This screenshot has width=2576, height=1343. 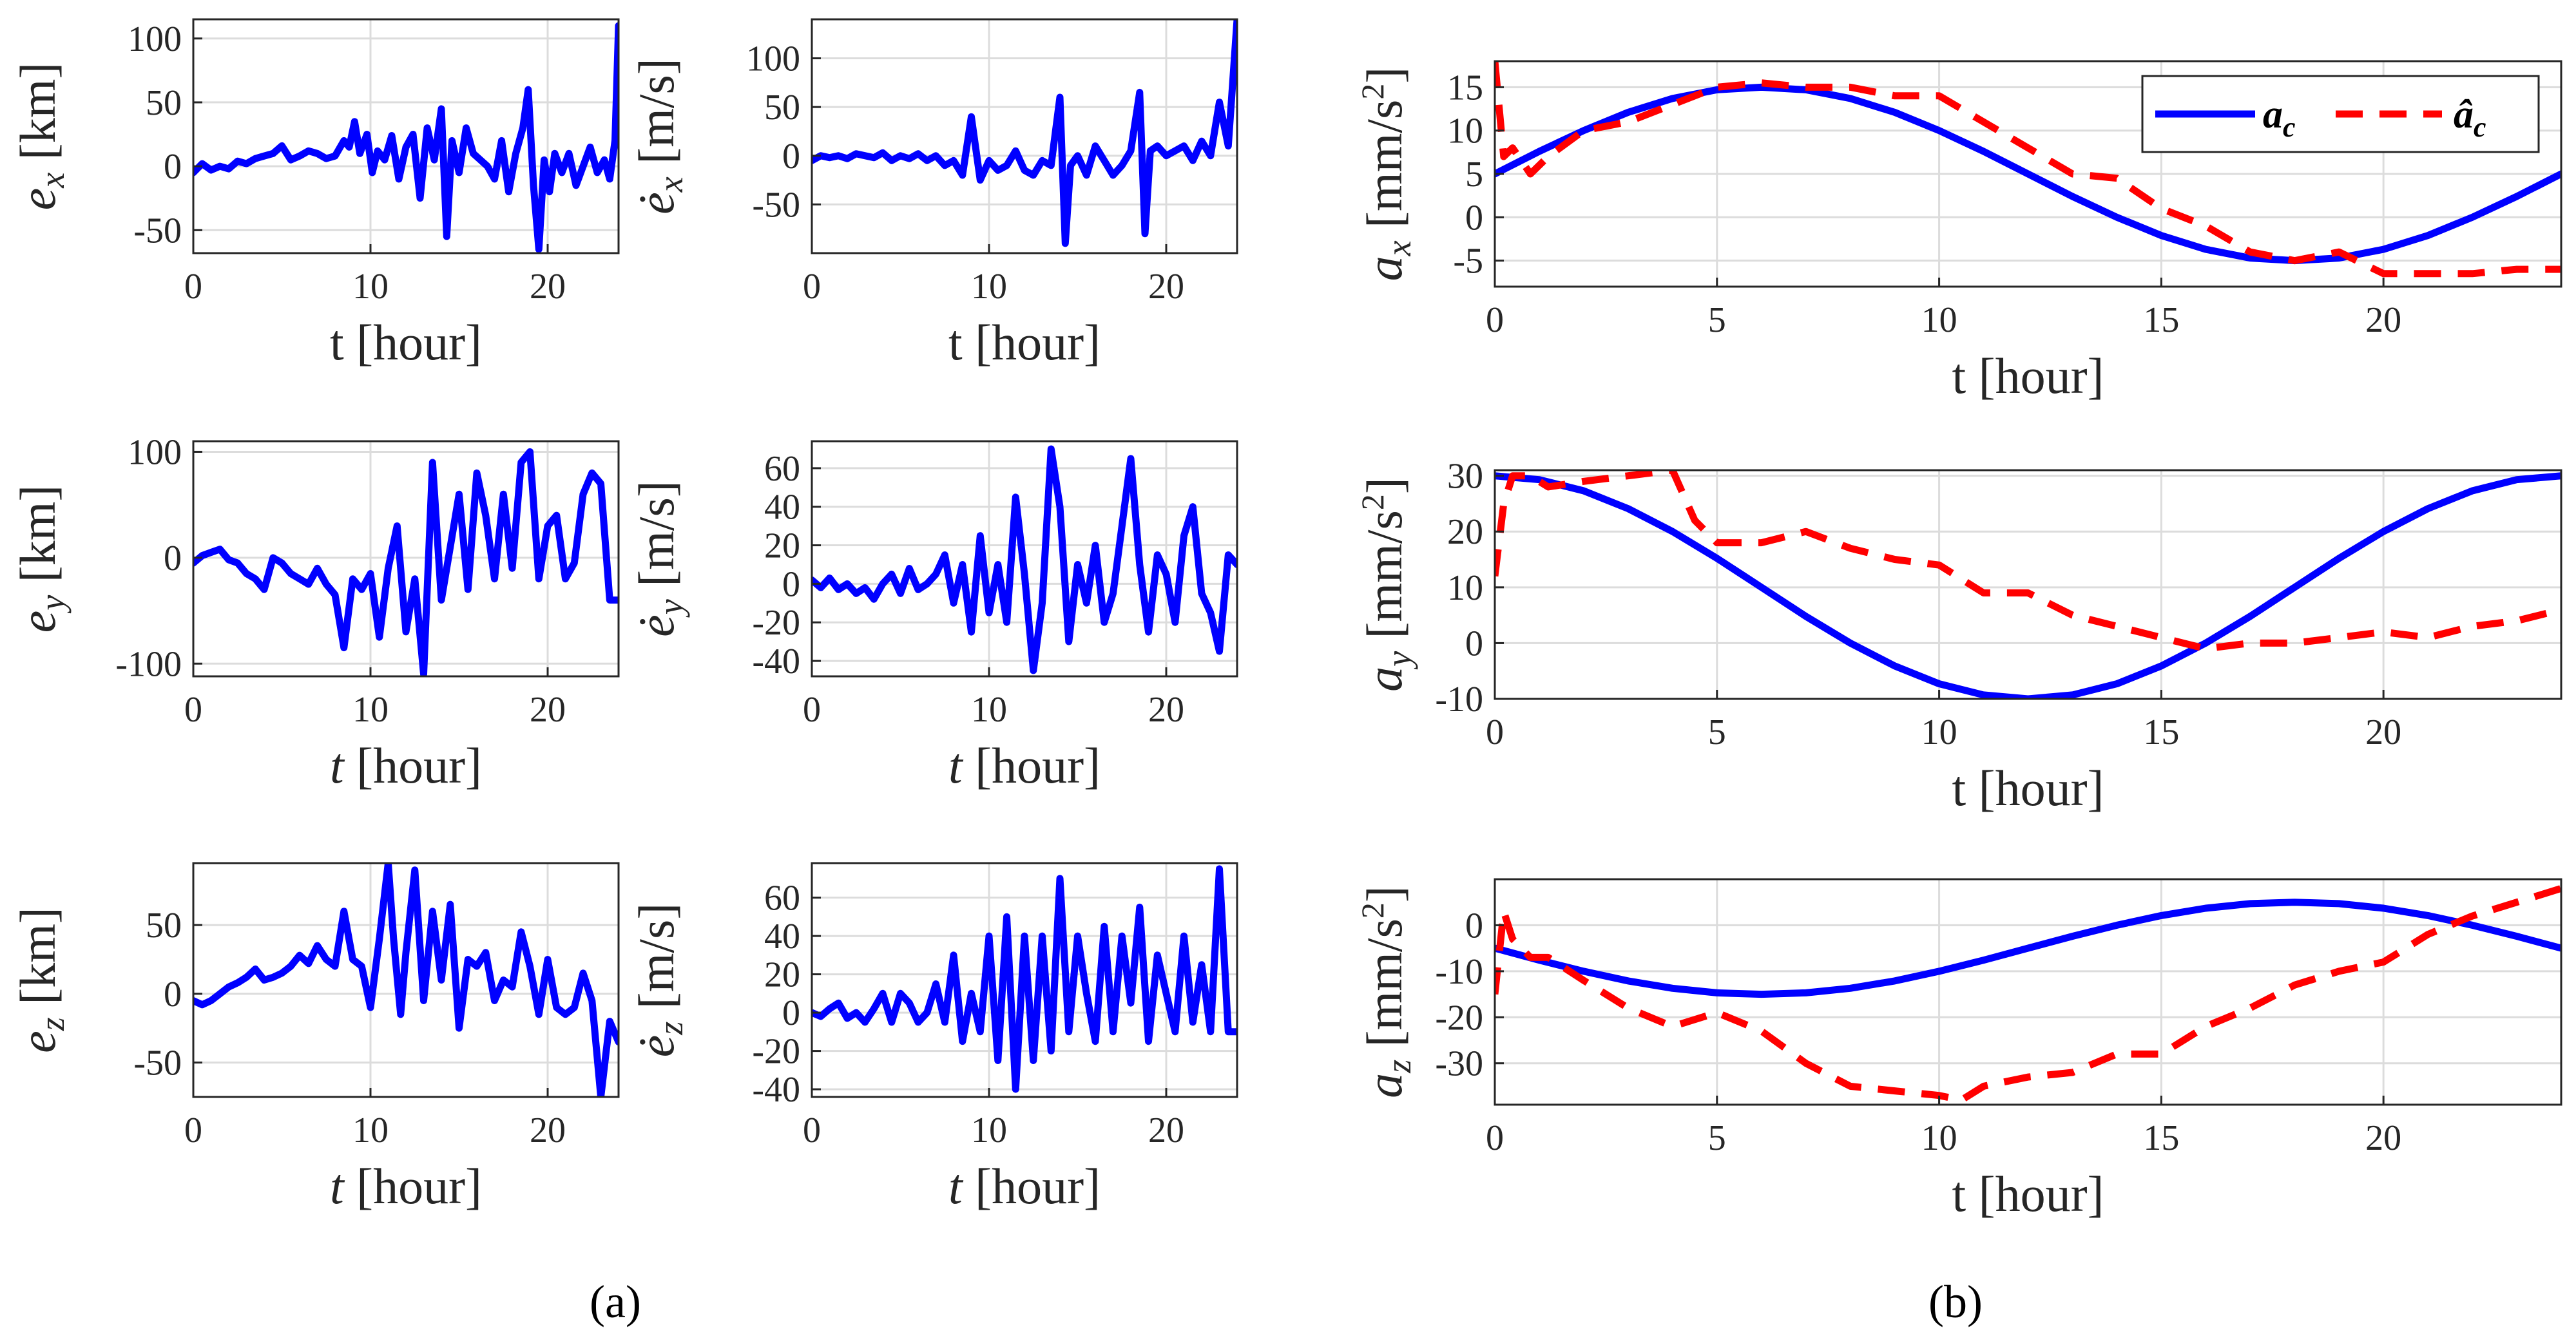 What do you see at coordinates (1468, 261) in the screenshot?
I see `y-tick-label: -5` at bounding box center [1468, 261].